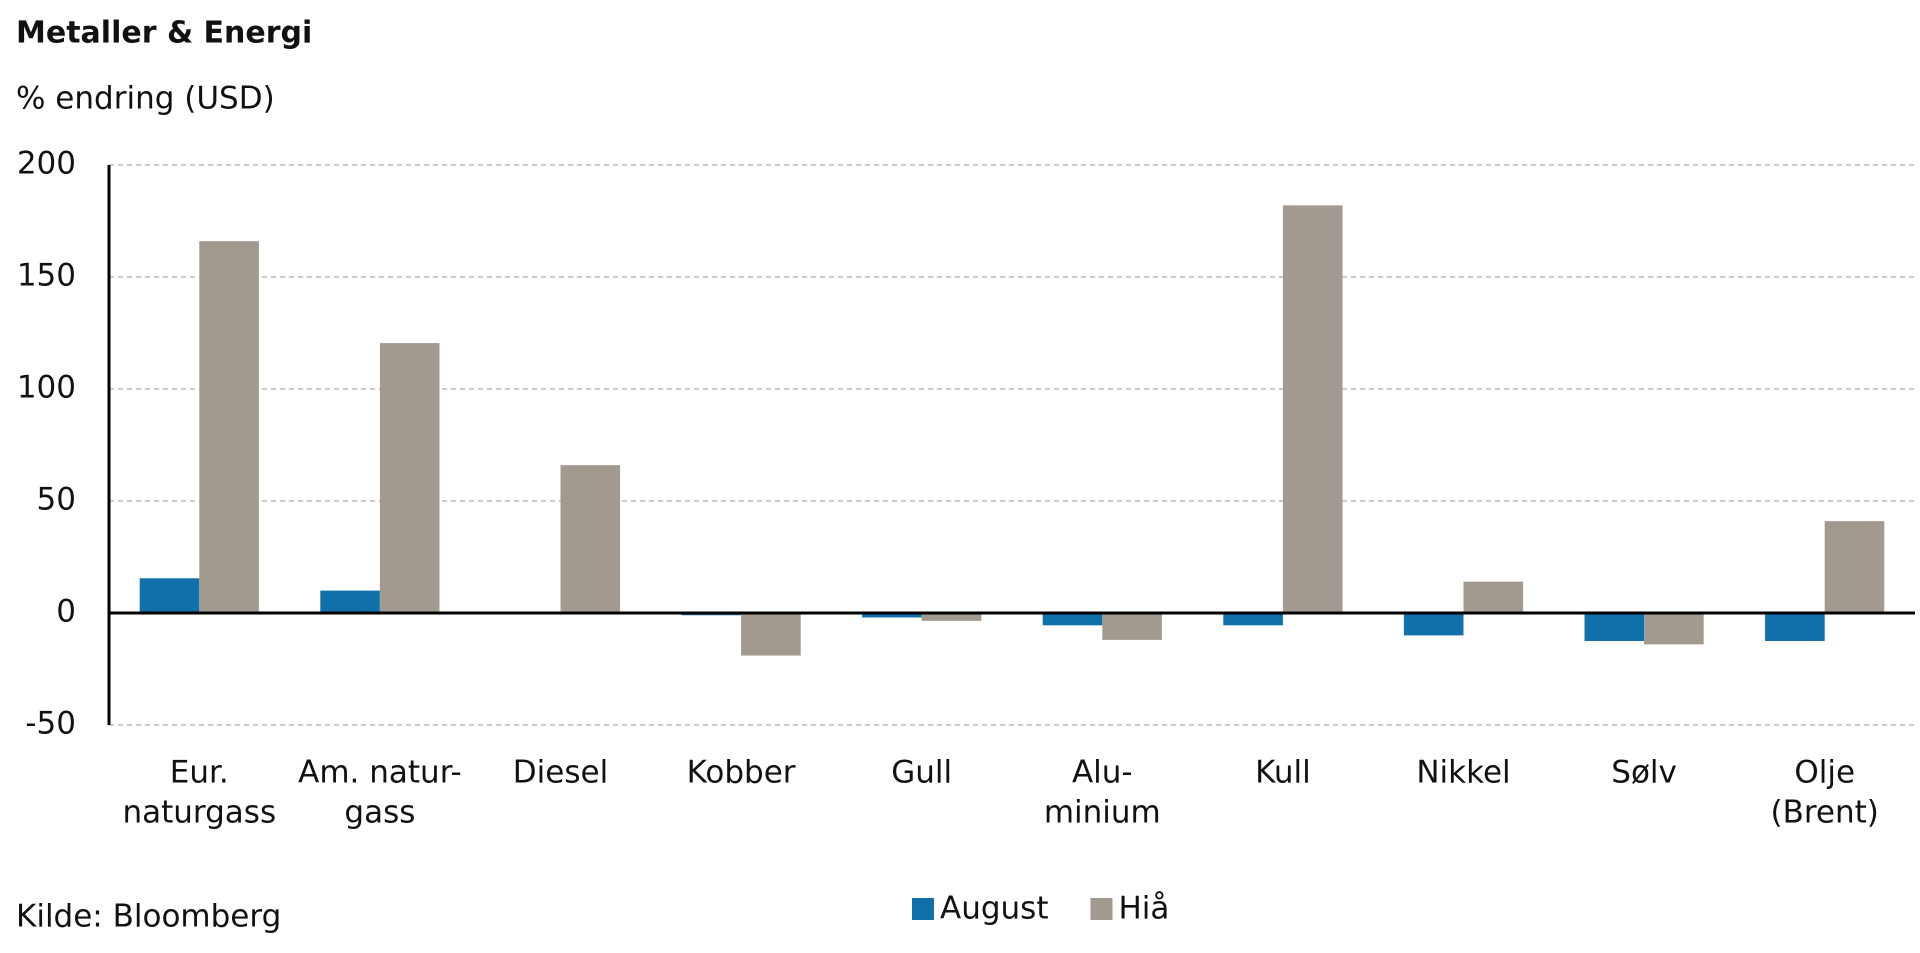 This screenshot has width=1920, height=953. What do you see at coordinates (145, 99) in the screenshot?
I see `chart-subtitle: % endring (USD)` at bounding box center [145, 99].